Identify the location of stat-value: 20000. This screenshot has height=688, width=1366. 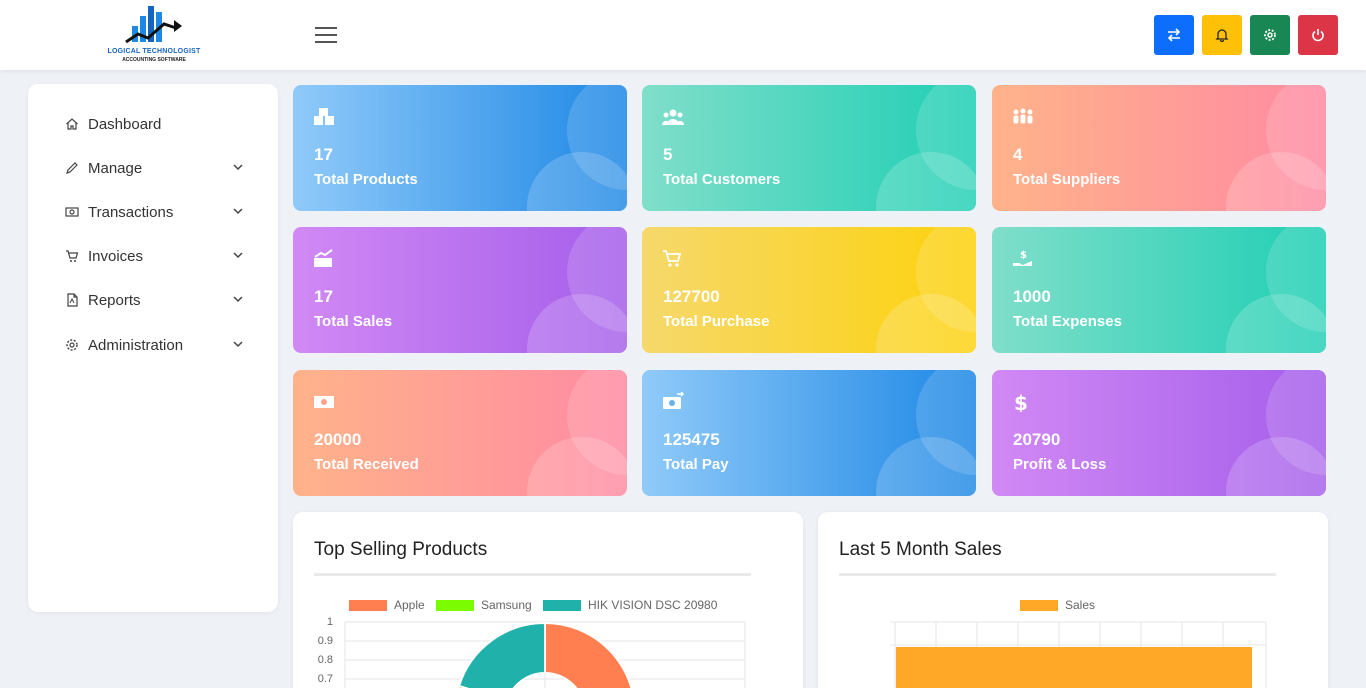
(338, 439).